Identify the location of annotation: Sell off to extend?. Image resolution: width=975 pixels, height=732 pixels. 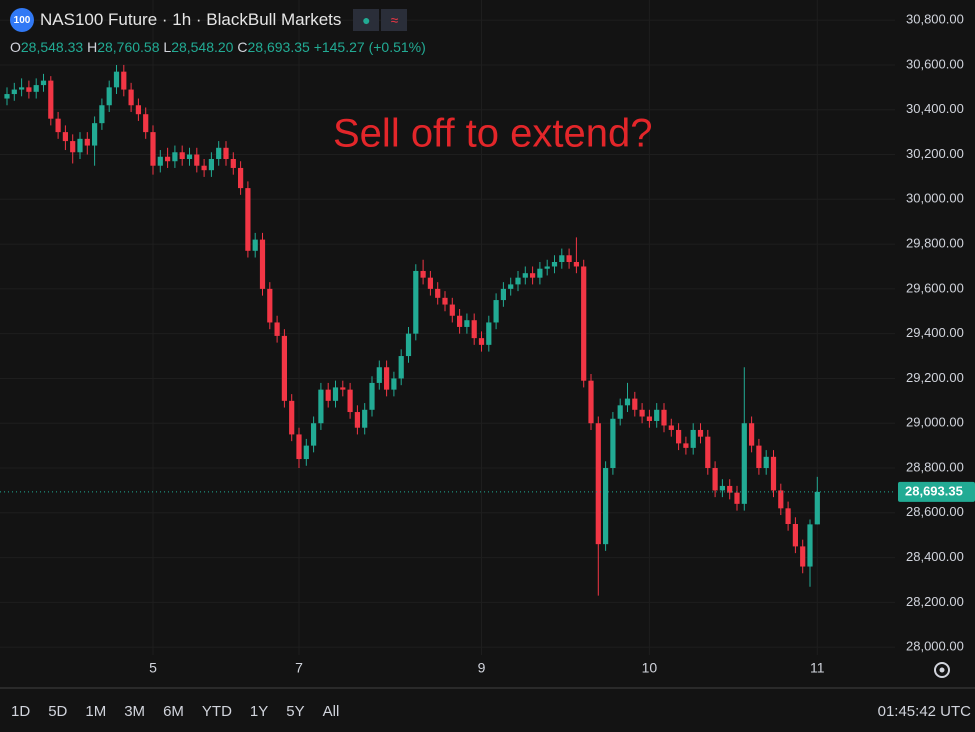
(493, 134).